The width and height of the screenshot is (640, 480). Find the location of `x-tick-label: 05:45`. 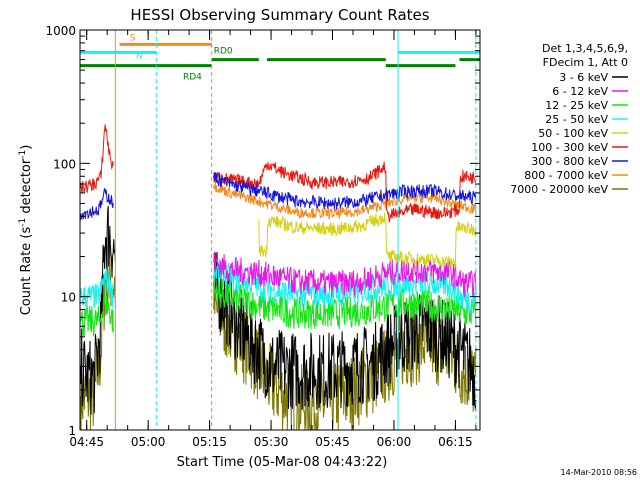

x-tick-label: 05:45 is located at coordinates (332, 442).